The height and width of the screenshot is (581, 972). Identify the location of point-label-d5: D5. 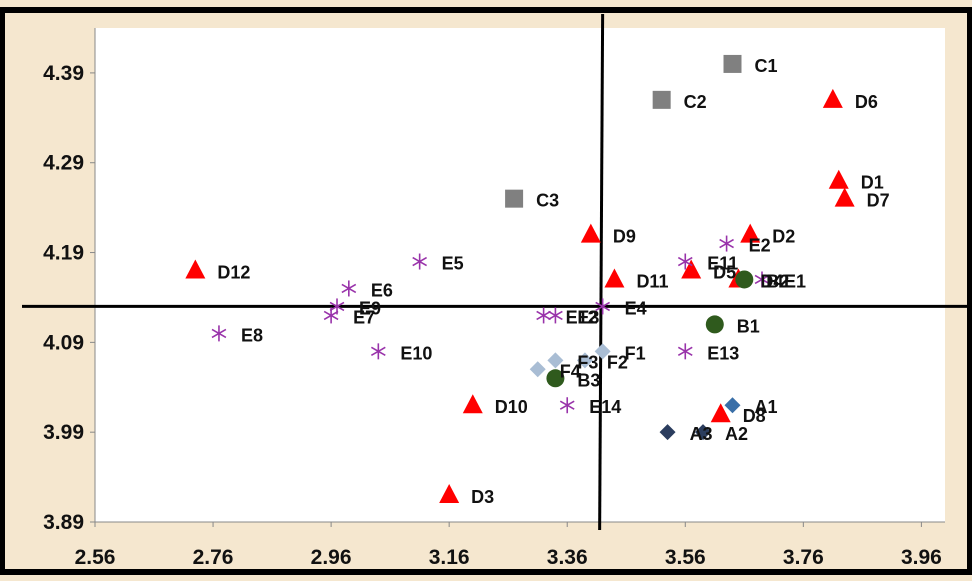
(724, 273).